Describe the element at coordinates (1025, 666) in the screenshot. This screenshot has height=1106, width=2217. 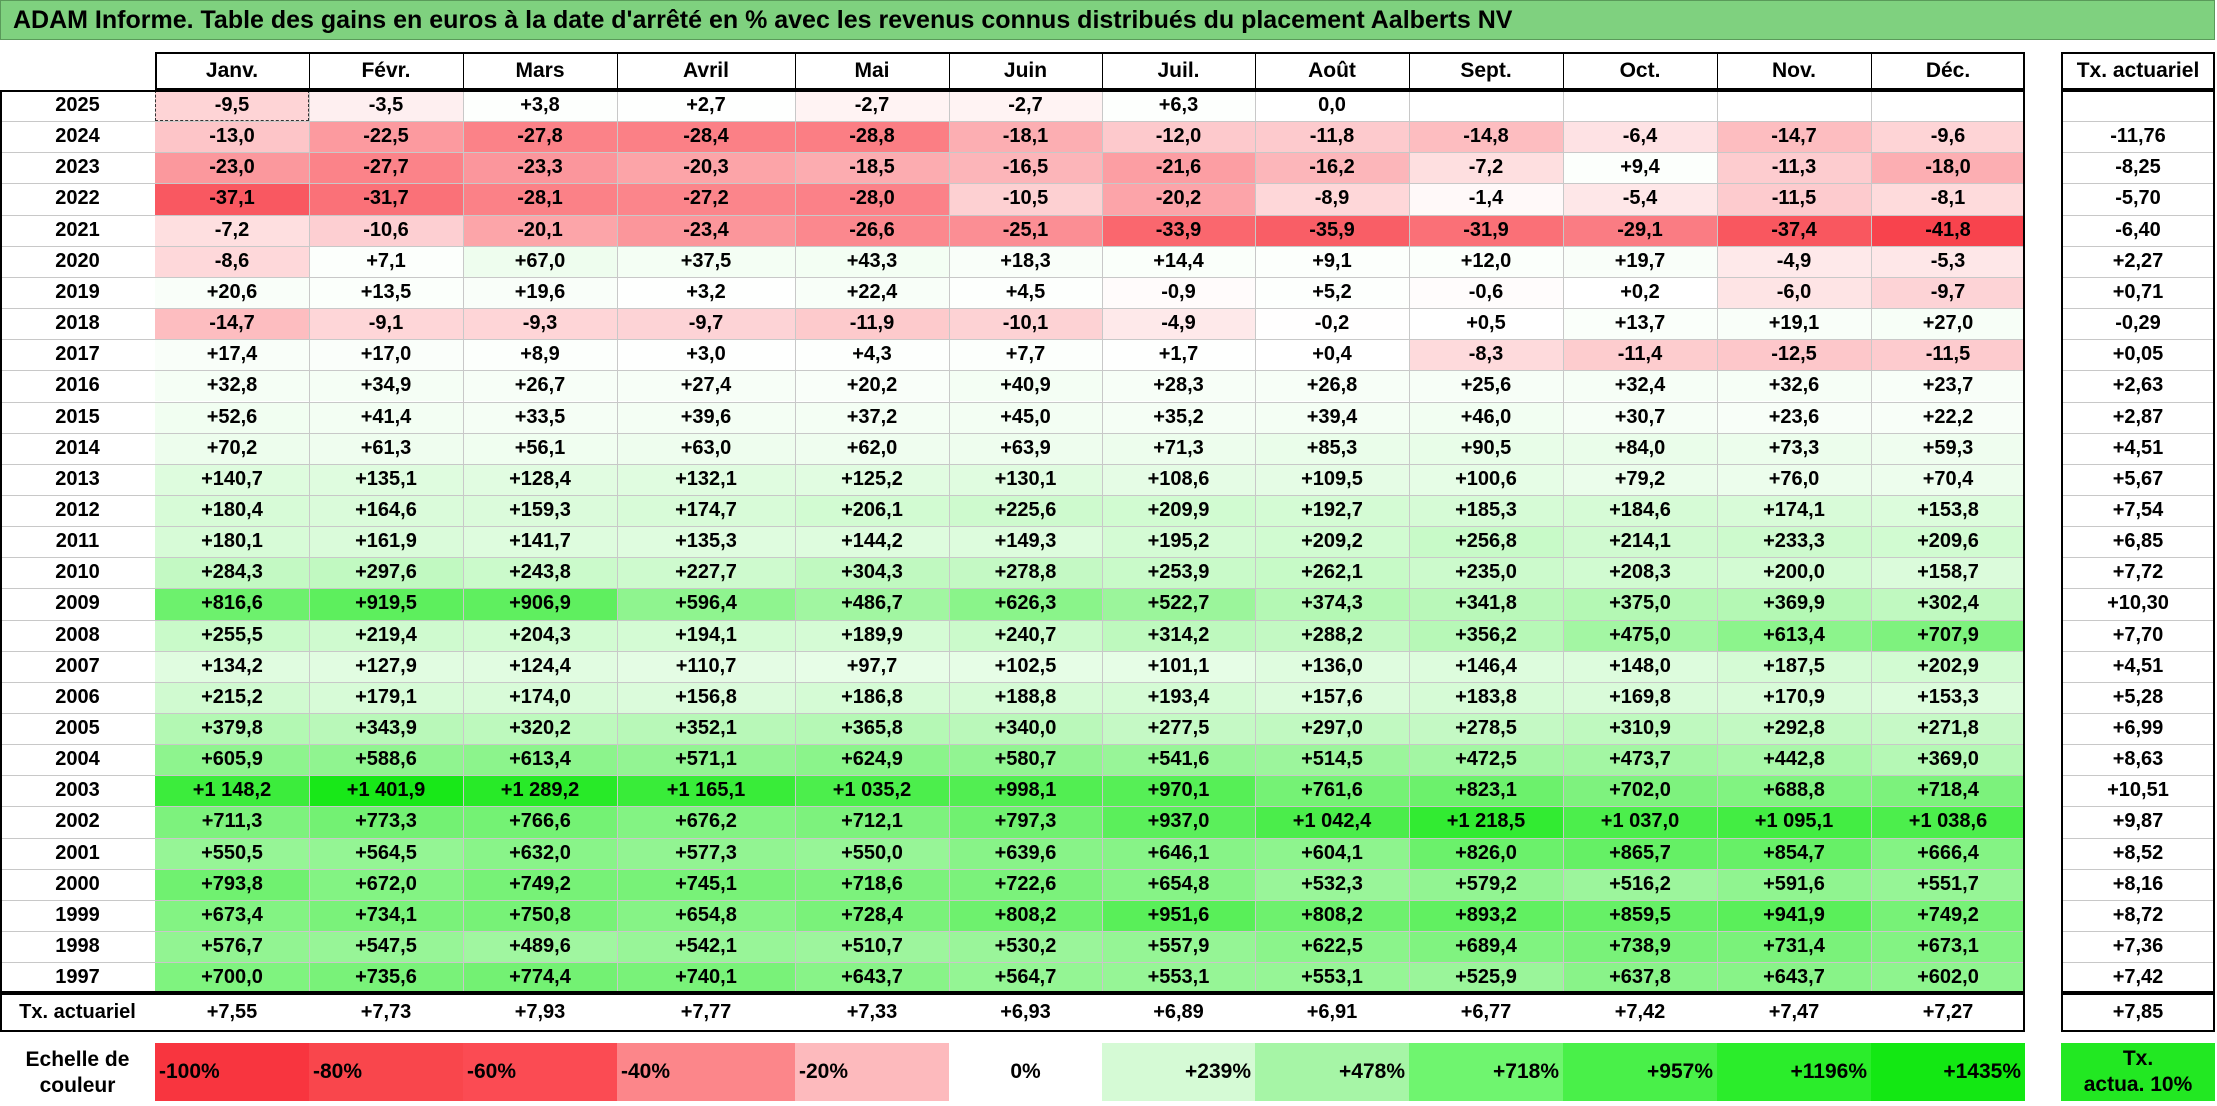
I see `gain-cell: +102,5` at that location.